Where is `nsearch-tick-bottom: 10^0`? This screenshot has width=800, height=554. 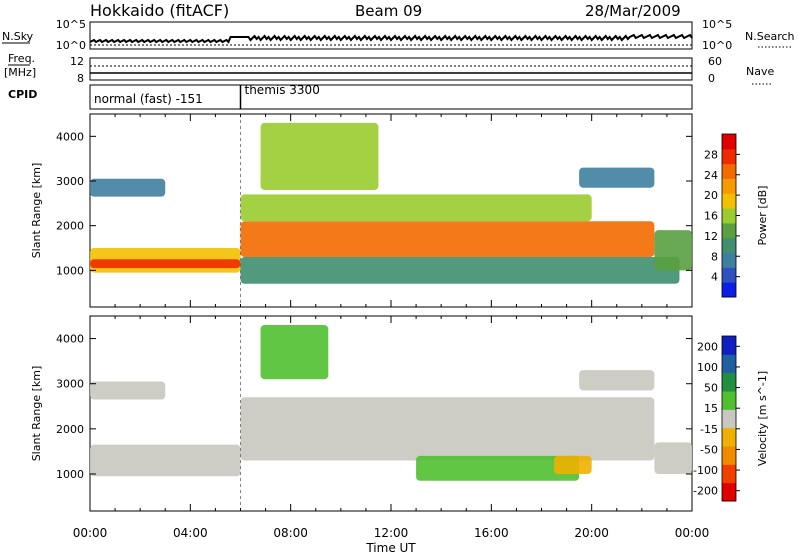 nsearch-tick-bottom: 10^0 is located at coordinates (717, 45).